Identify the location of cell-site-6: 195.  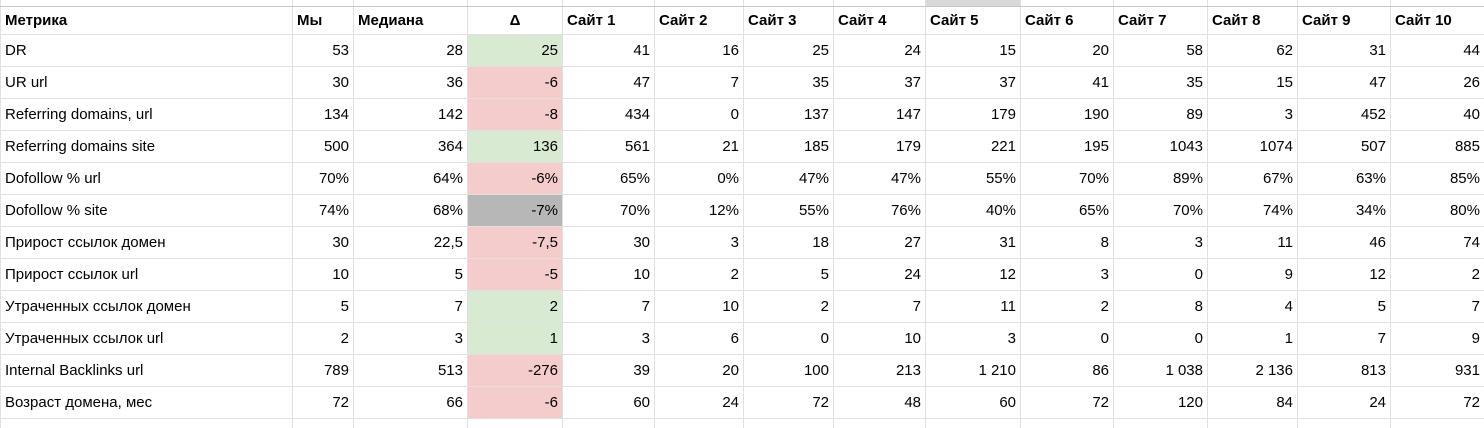
(1067, 146).